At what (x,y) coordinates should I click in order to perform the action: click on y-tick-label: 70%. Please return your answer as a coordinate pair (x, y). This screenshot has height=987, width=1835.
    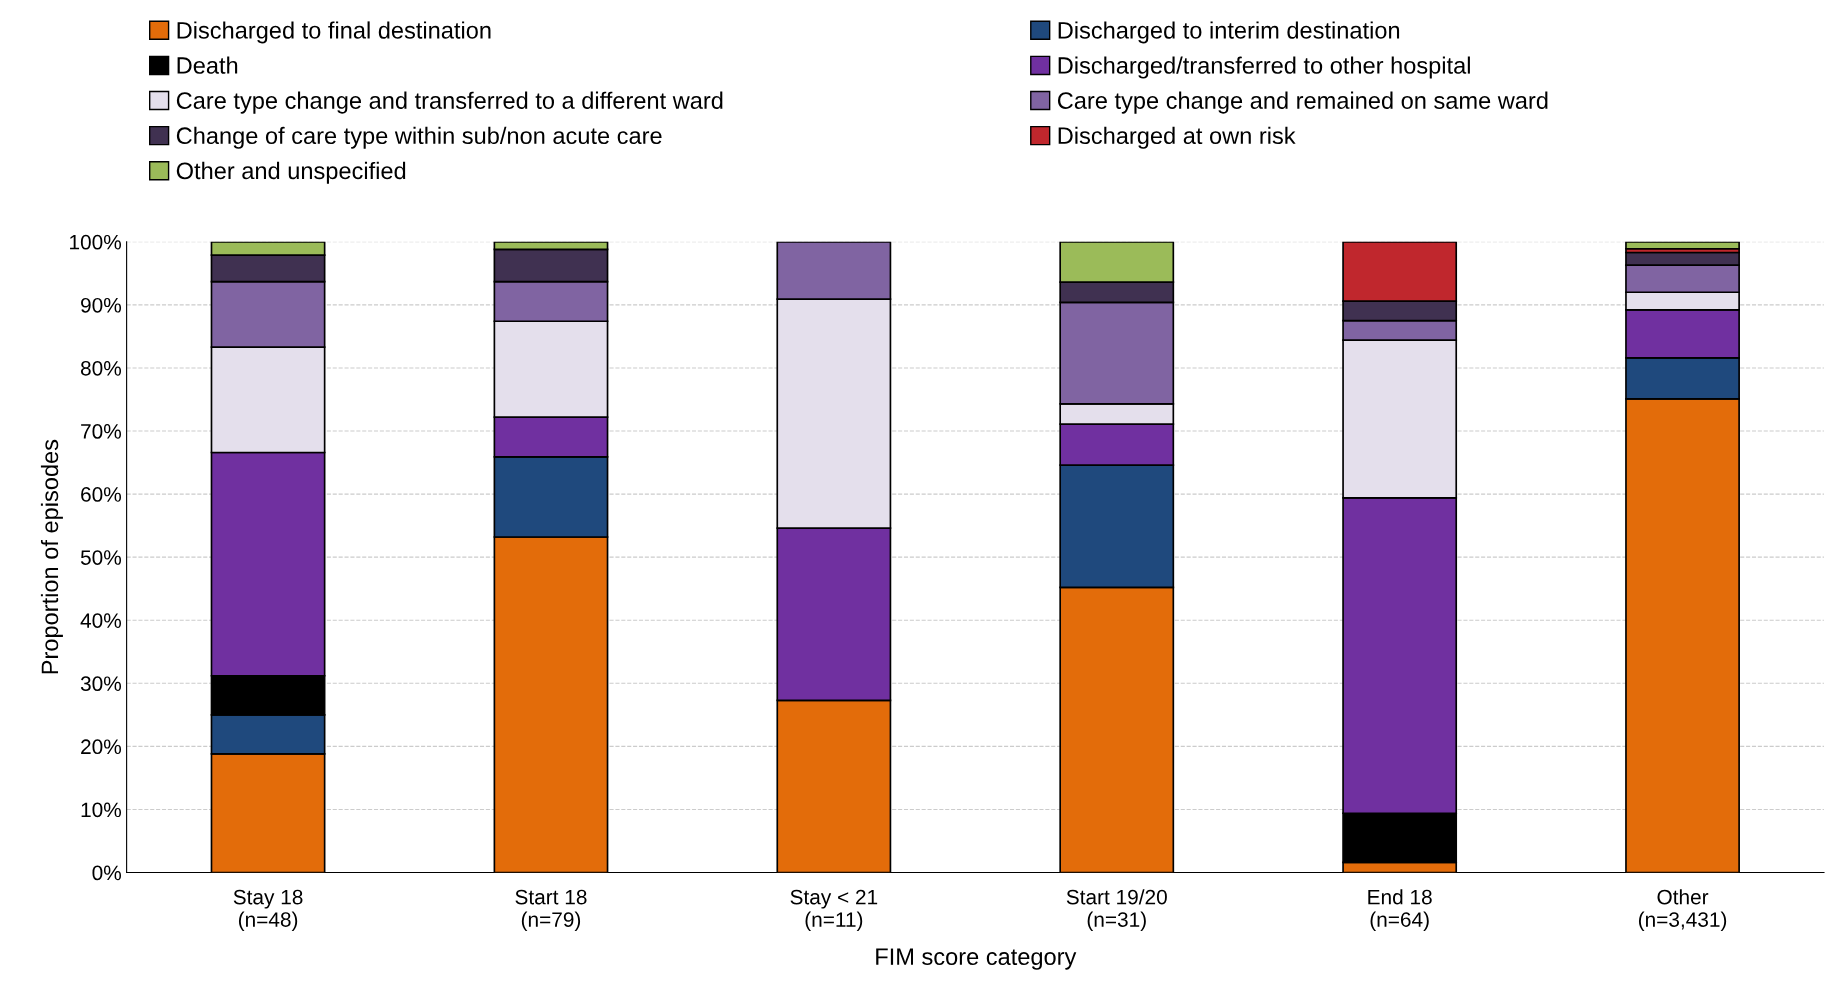
    Looking at the image, I should click on (101, 431).